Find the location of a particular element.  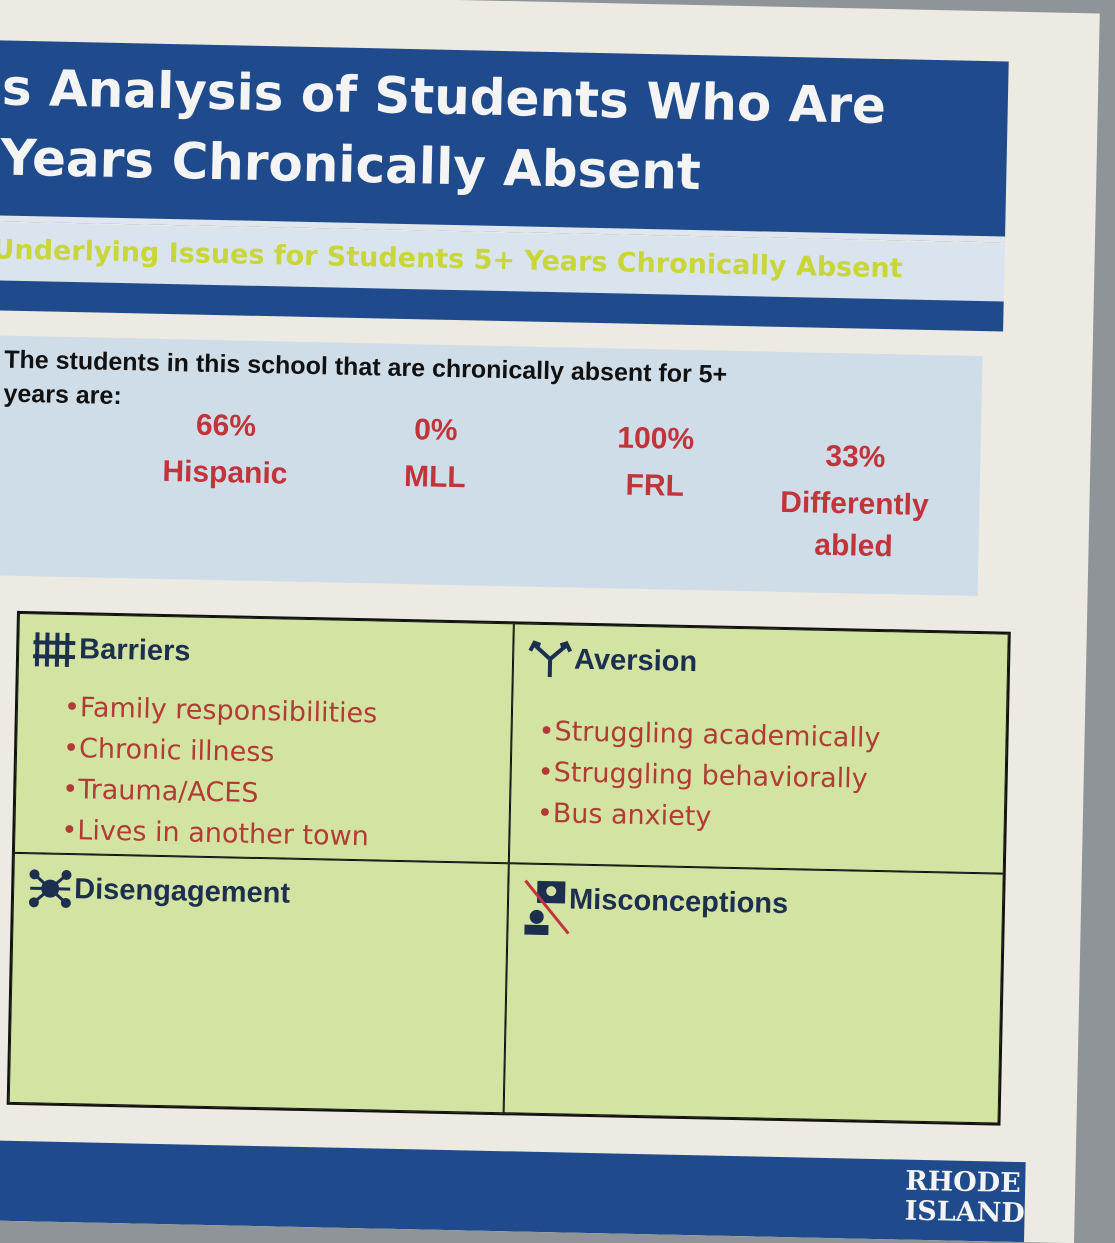

list-item: •Trauma/ACES is located at coordinates (219, 793).